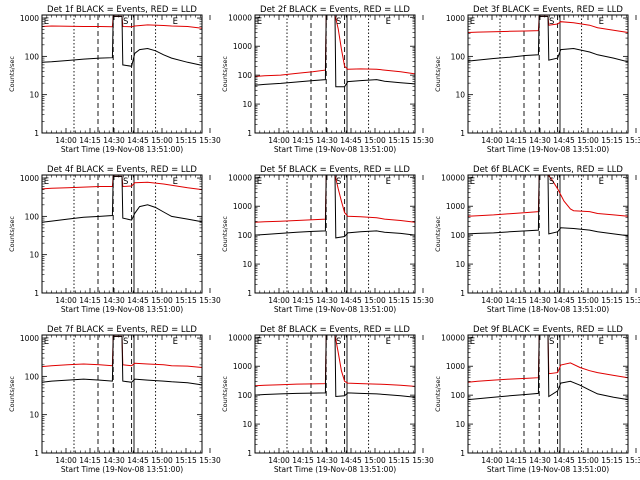  What do you see at coordinates (335, 330) in the screenshot?
I see `chart-title: Det 8f BLACK = Events, RED = LLD` at bounding box center [335, 330].